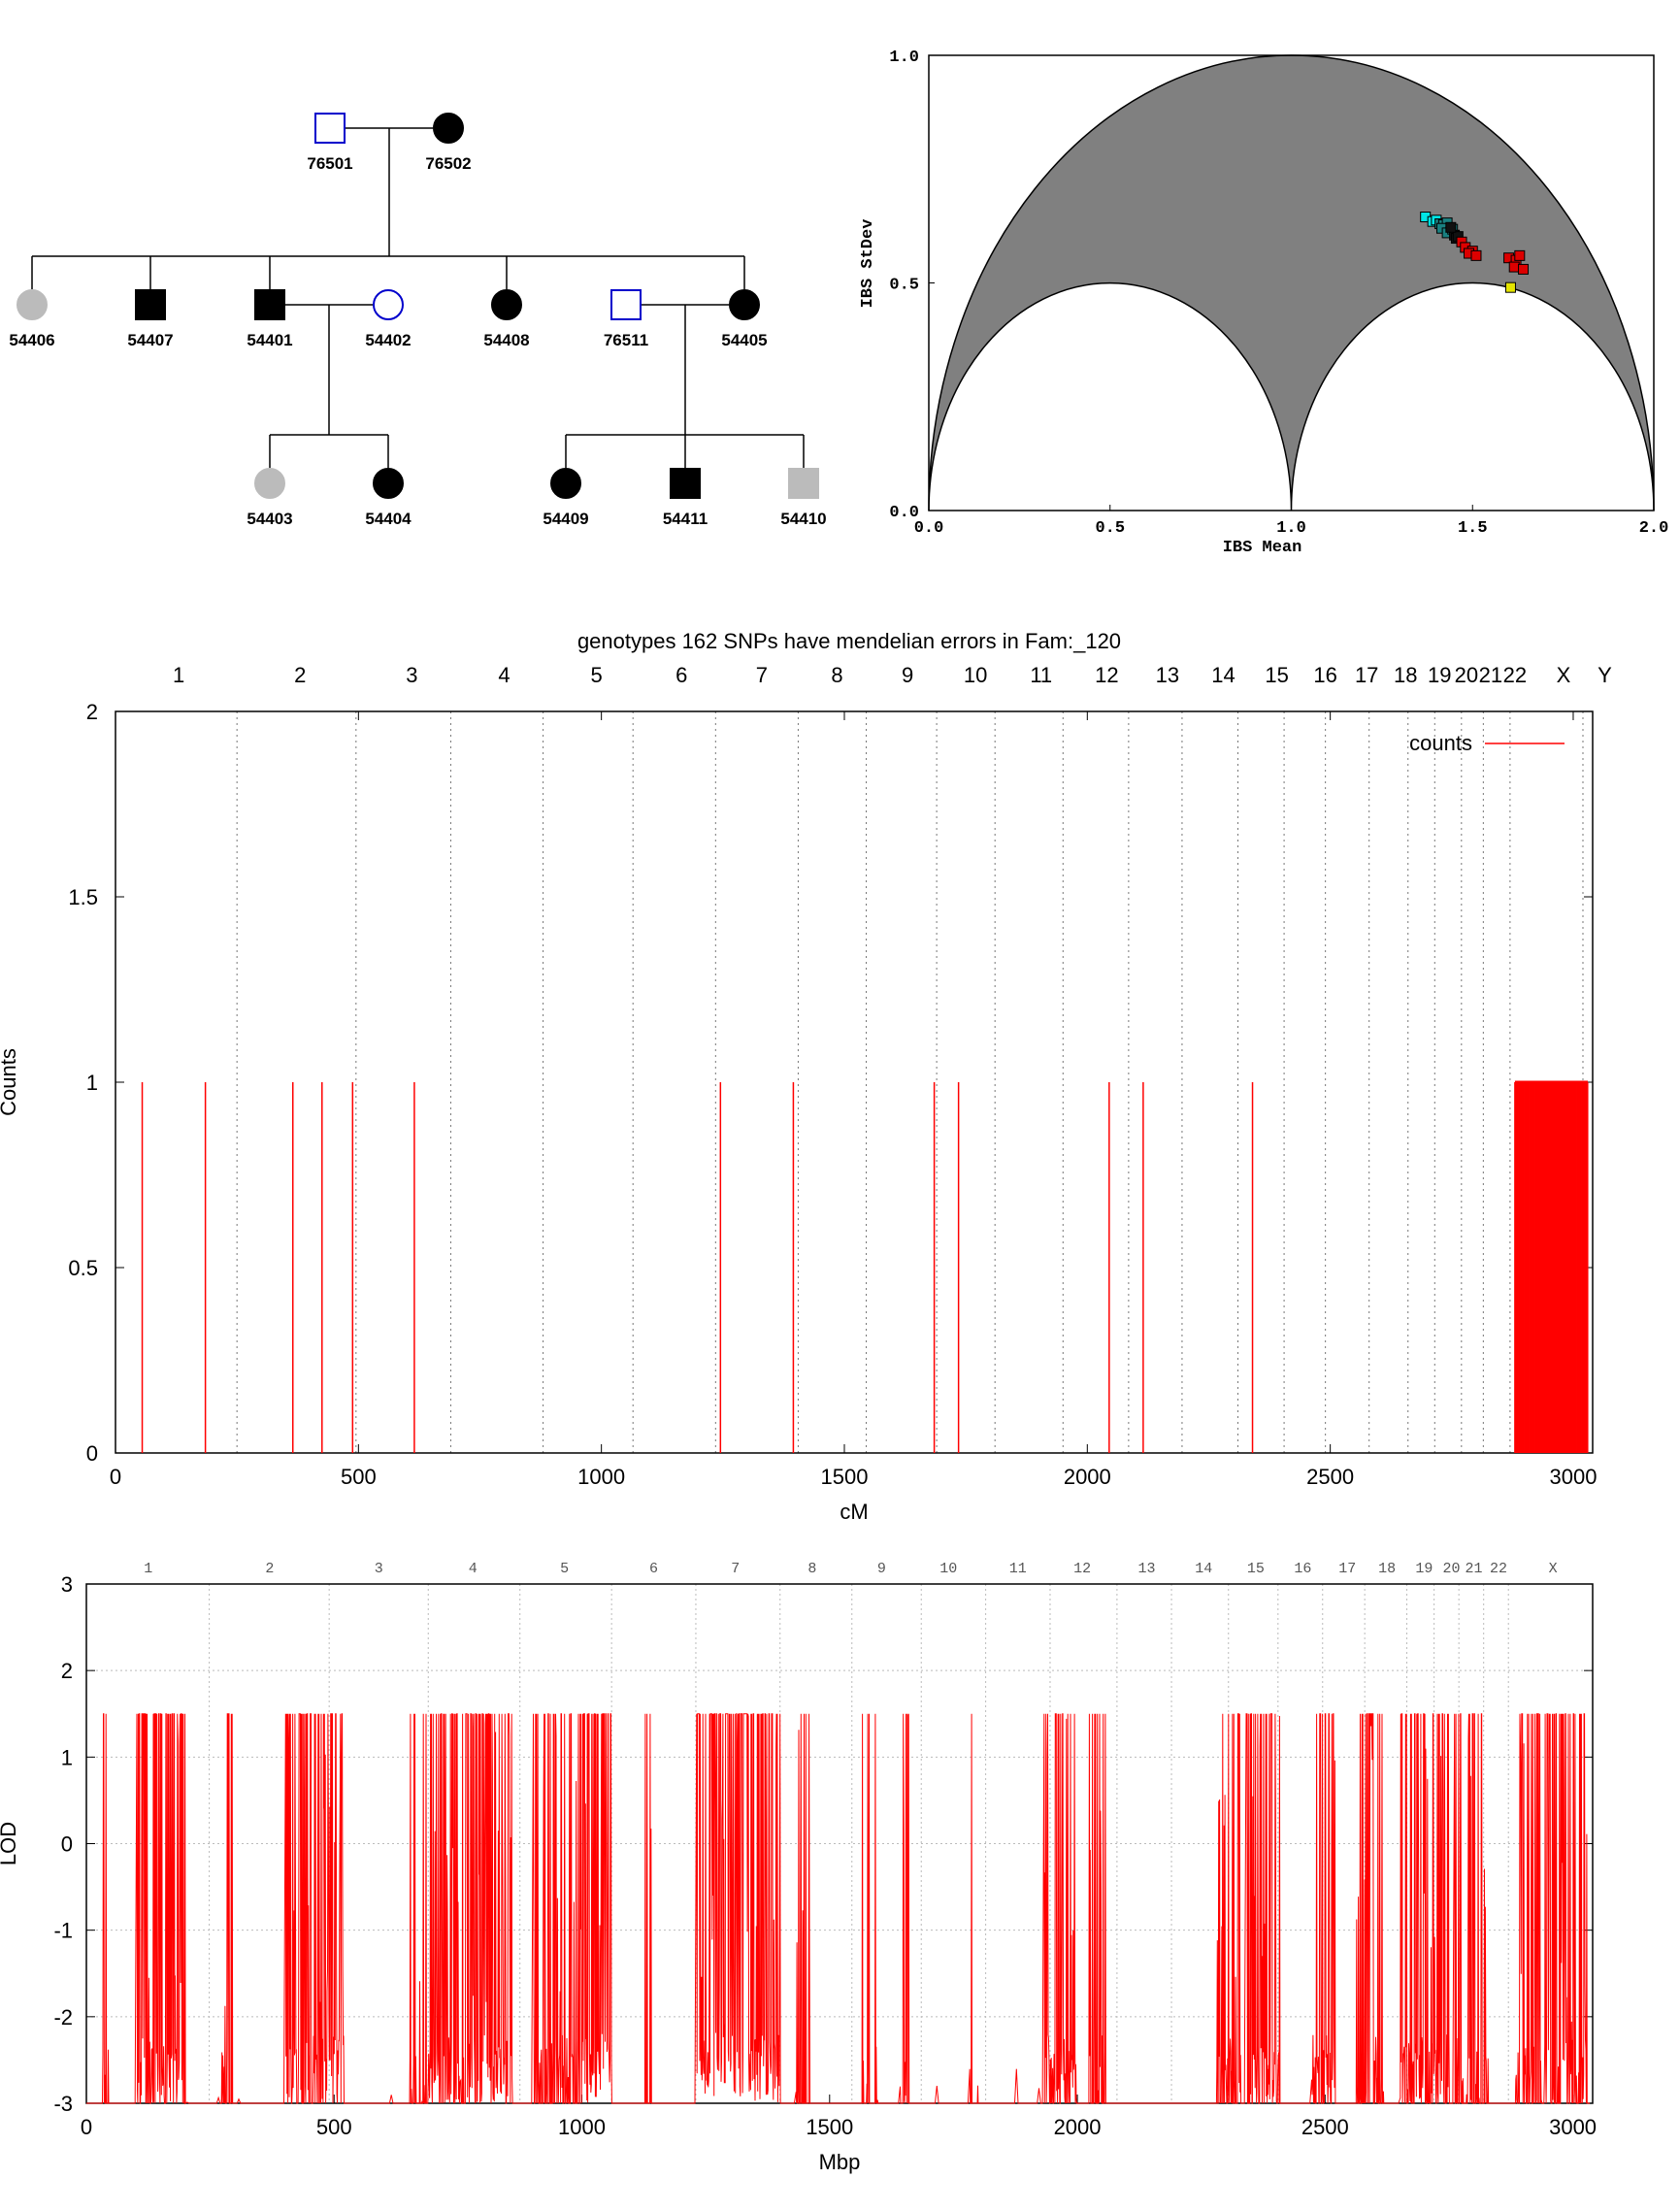  What do you see at coordinates (269, 340) in the screenshot?
I see `pedigree-label-54401: 54401` at bounding box center [269, 340].